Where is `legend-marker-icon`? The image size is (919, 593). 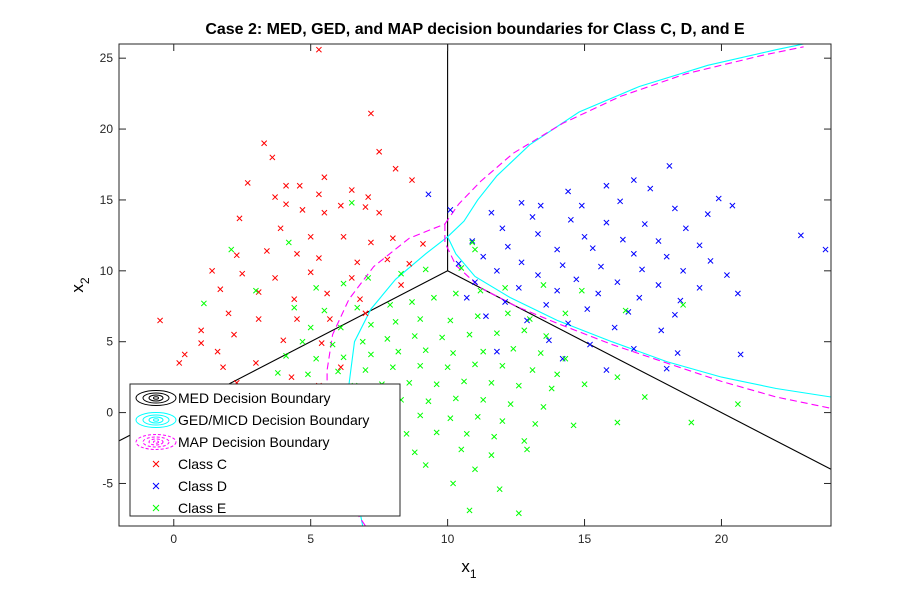
legend-marker-icon is located at coordinates (156, 486).